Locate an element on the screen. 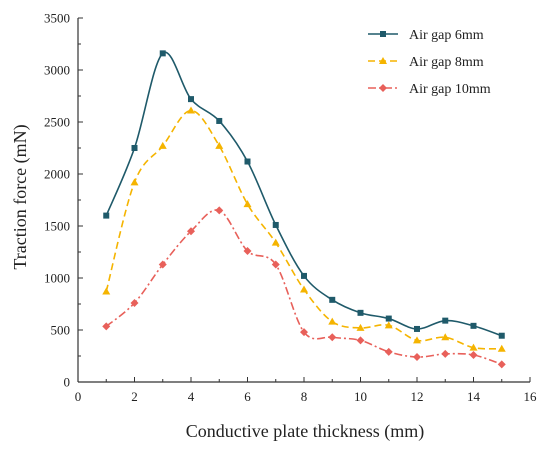 The image size is (550, 460). legend-label: Air gap 10mm is located at coordinates (450, 89).